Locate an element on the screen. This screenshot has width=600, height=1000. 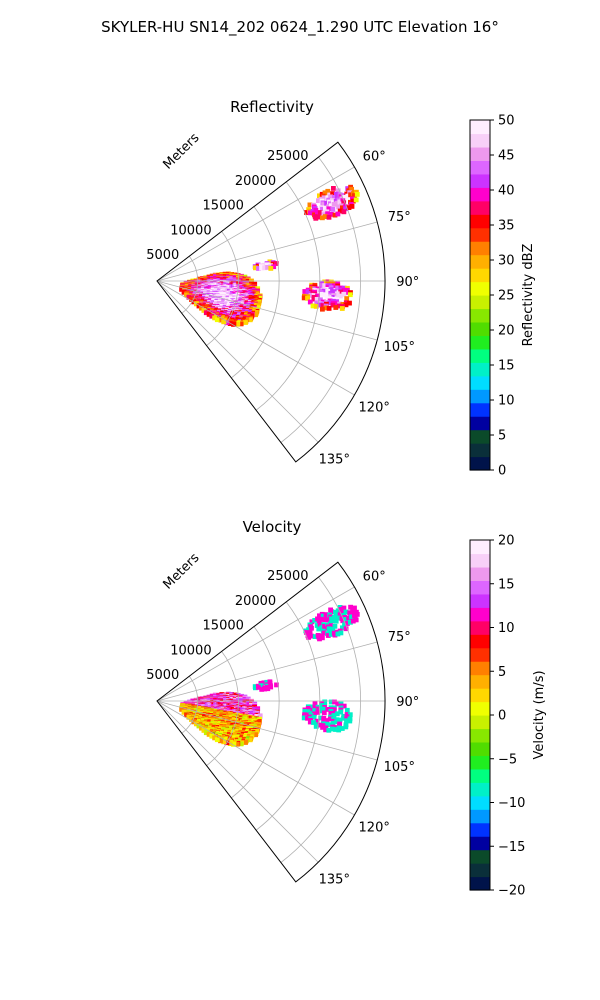
angle-tick-label: 135° is located at coordinates (334, 459).